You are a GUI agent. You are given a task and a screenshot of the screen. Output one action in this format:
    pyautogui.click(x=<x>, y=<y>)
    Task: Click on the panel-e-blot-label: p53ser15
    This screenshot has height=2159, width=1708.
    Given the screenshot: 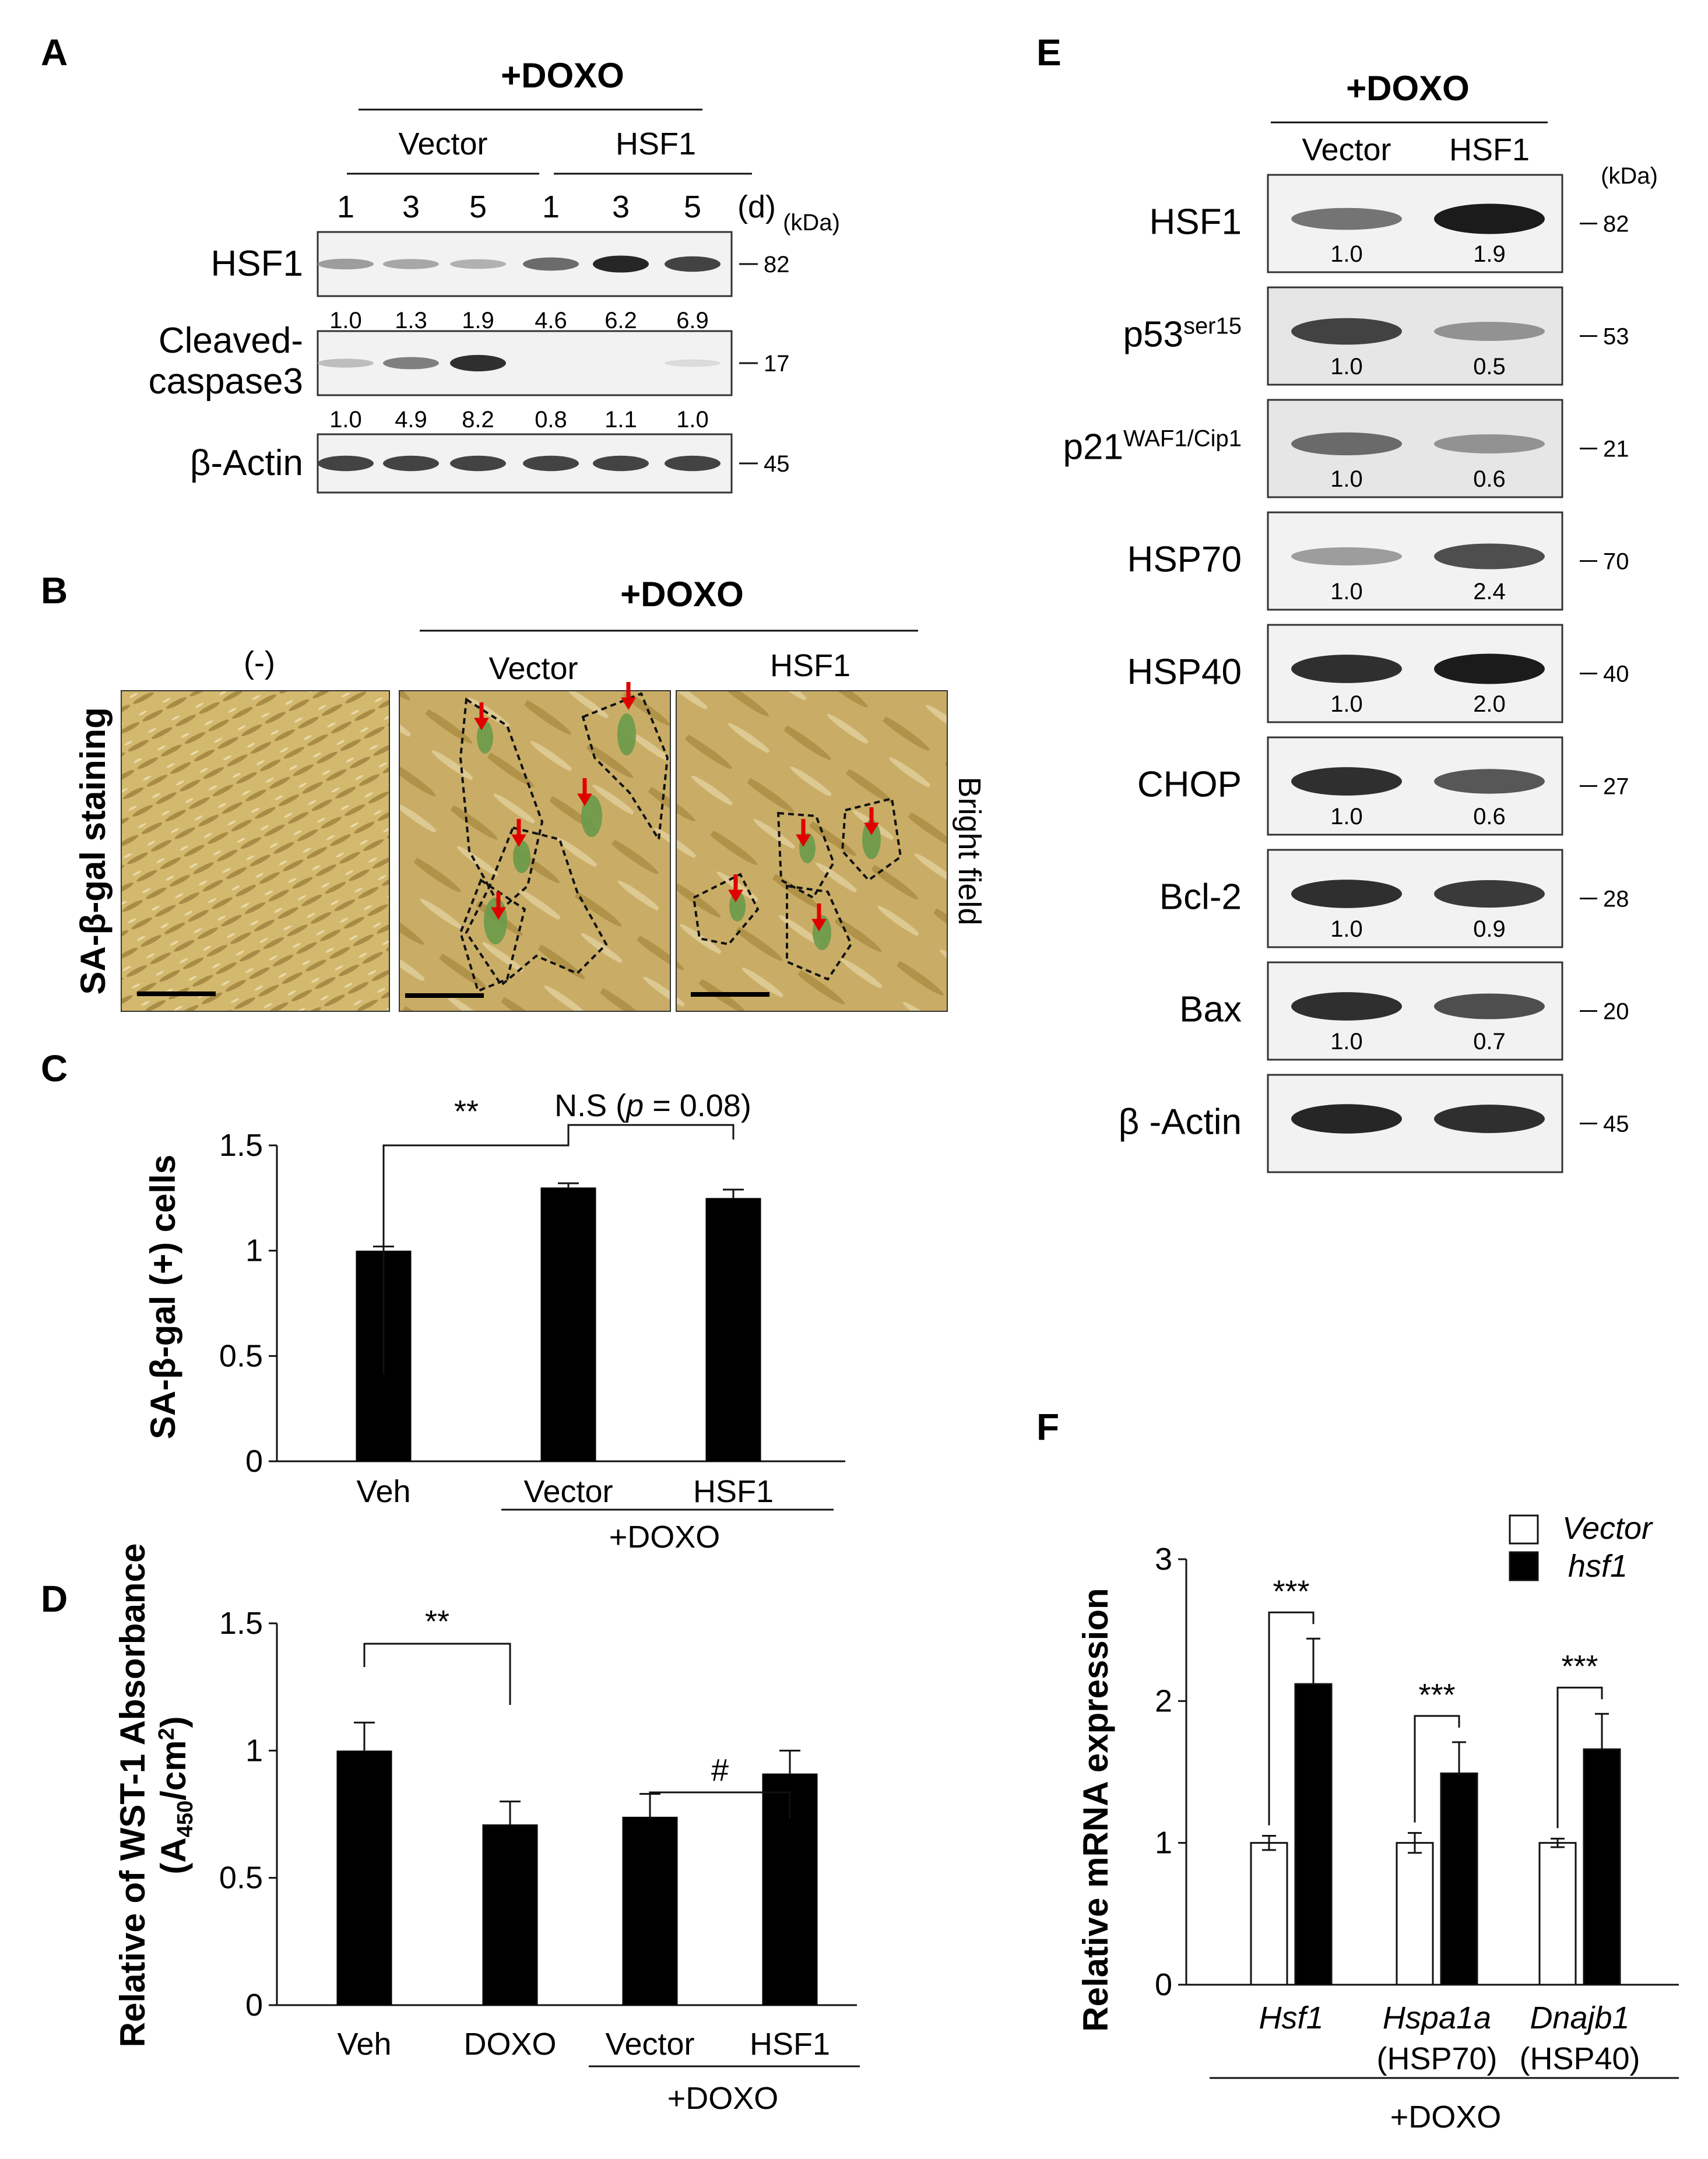 What is the action you would take?
    pyautogui.click(x=1182, y=334)
    